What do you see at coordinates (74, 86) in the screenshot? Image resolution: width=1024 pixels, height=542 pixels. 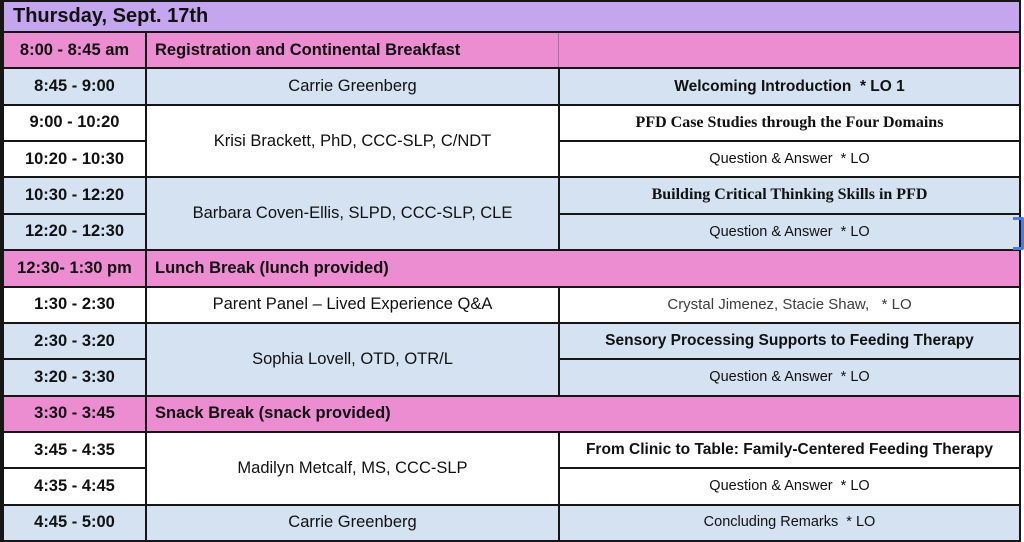 I see `time-cell: 8:45 - 9:00` at bounding box center [74, 86].